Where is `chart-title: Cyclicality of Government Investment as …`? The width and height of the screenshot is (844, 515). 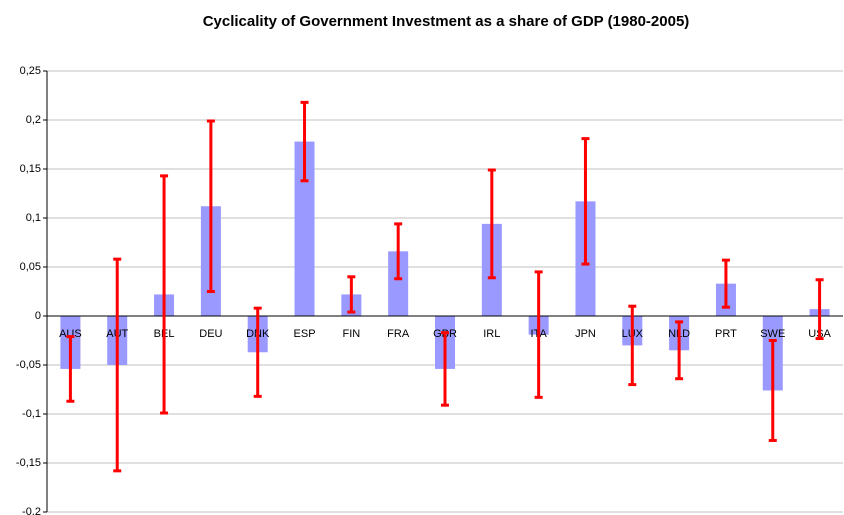
chart-title: Cyclicality of Government Investment as … is located at coordinates (446, 21).